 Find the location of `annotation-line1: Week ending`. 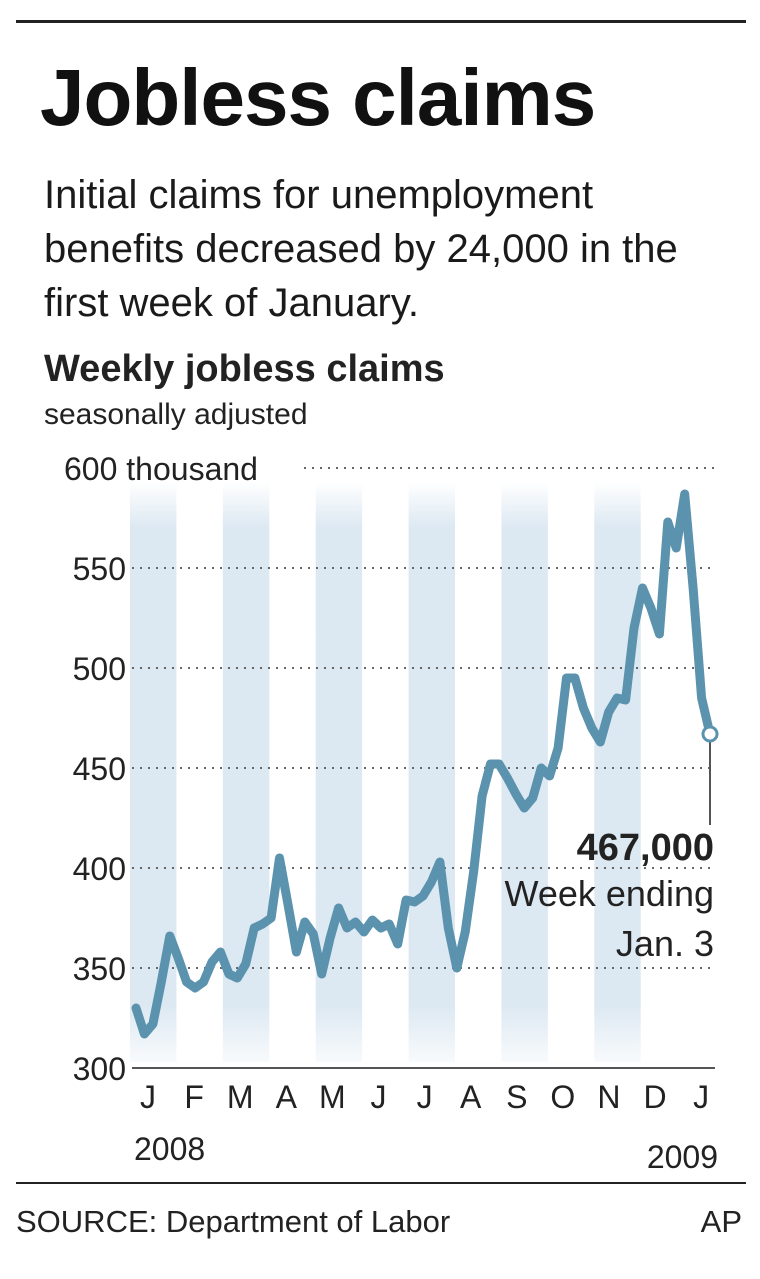

annotation-line1: Week ending is located at coordinates (609, 893).